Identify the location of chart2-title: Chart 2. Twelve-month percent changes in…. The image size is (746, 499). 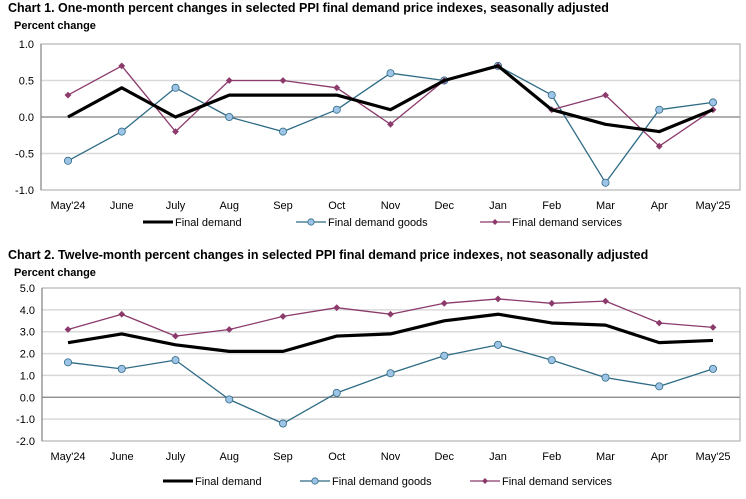
(328, 255).